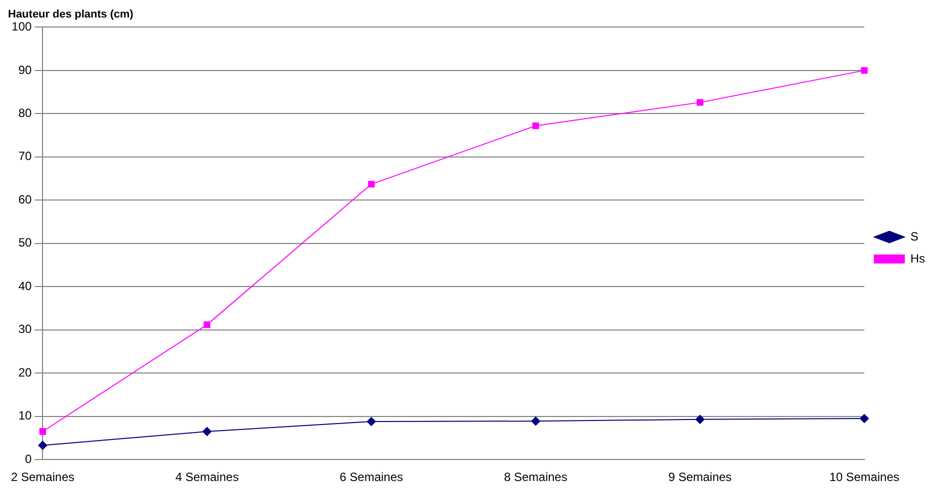 This screenshot has width=947, height=496. What do you see at coordinates (22, 27) in the screenshot?
I see `y-tick-label: 100` at bounding box center [22, 27].